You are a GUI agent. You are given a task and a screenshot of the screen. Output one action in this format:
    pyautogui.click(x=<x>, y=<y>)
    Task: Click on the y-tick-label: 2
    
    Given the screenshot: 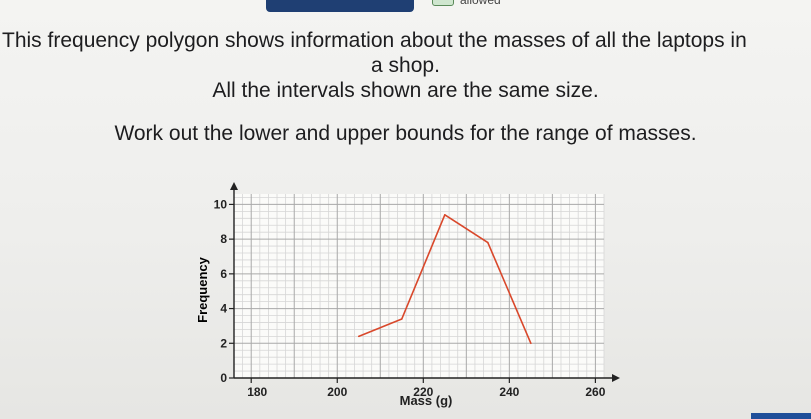 What is the action you would take?
    pyautogui.click(x=223, y=343)
    